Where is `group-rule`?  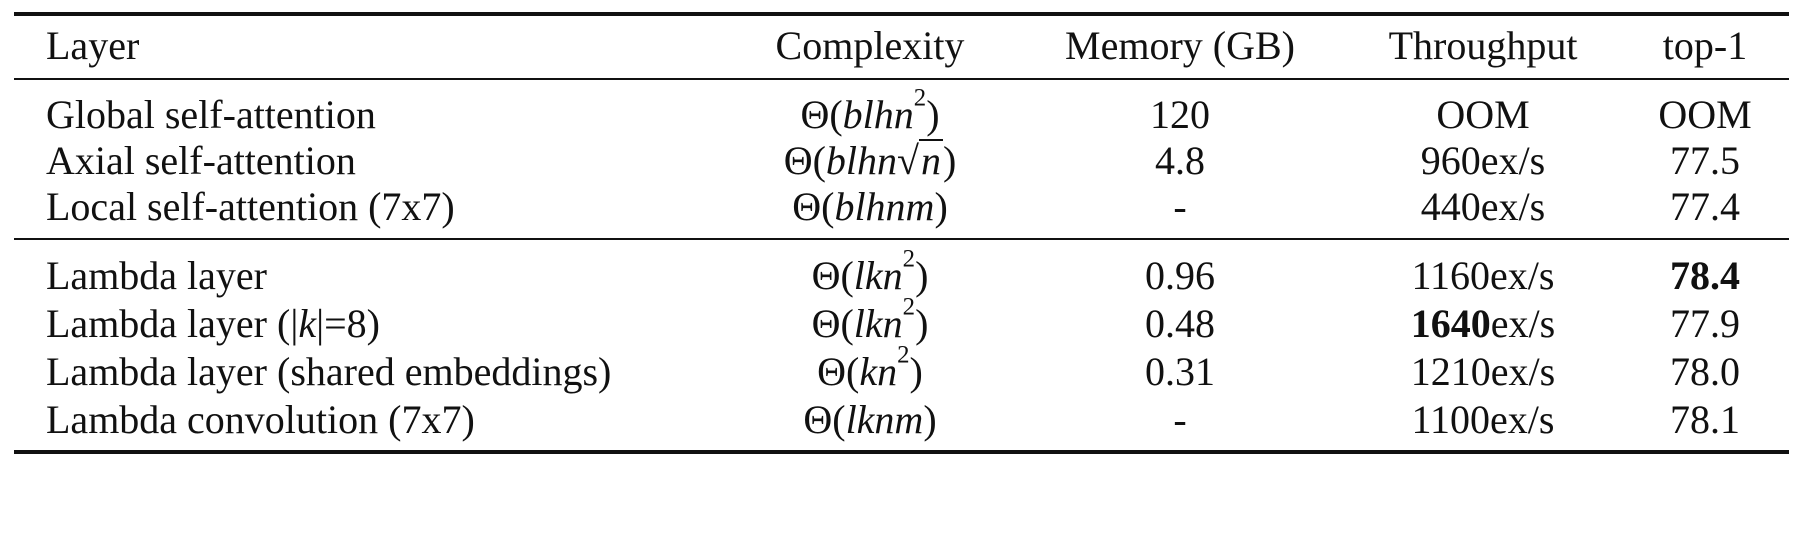
group-rule is located at coordinates (901, 239).